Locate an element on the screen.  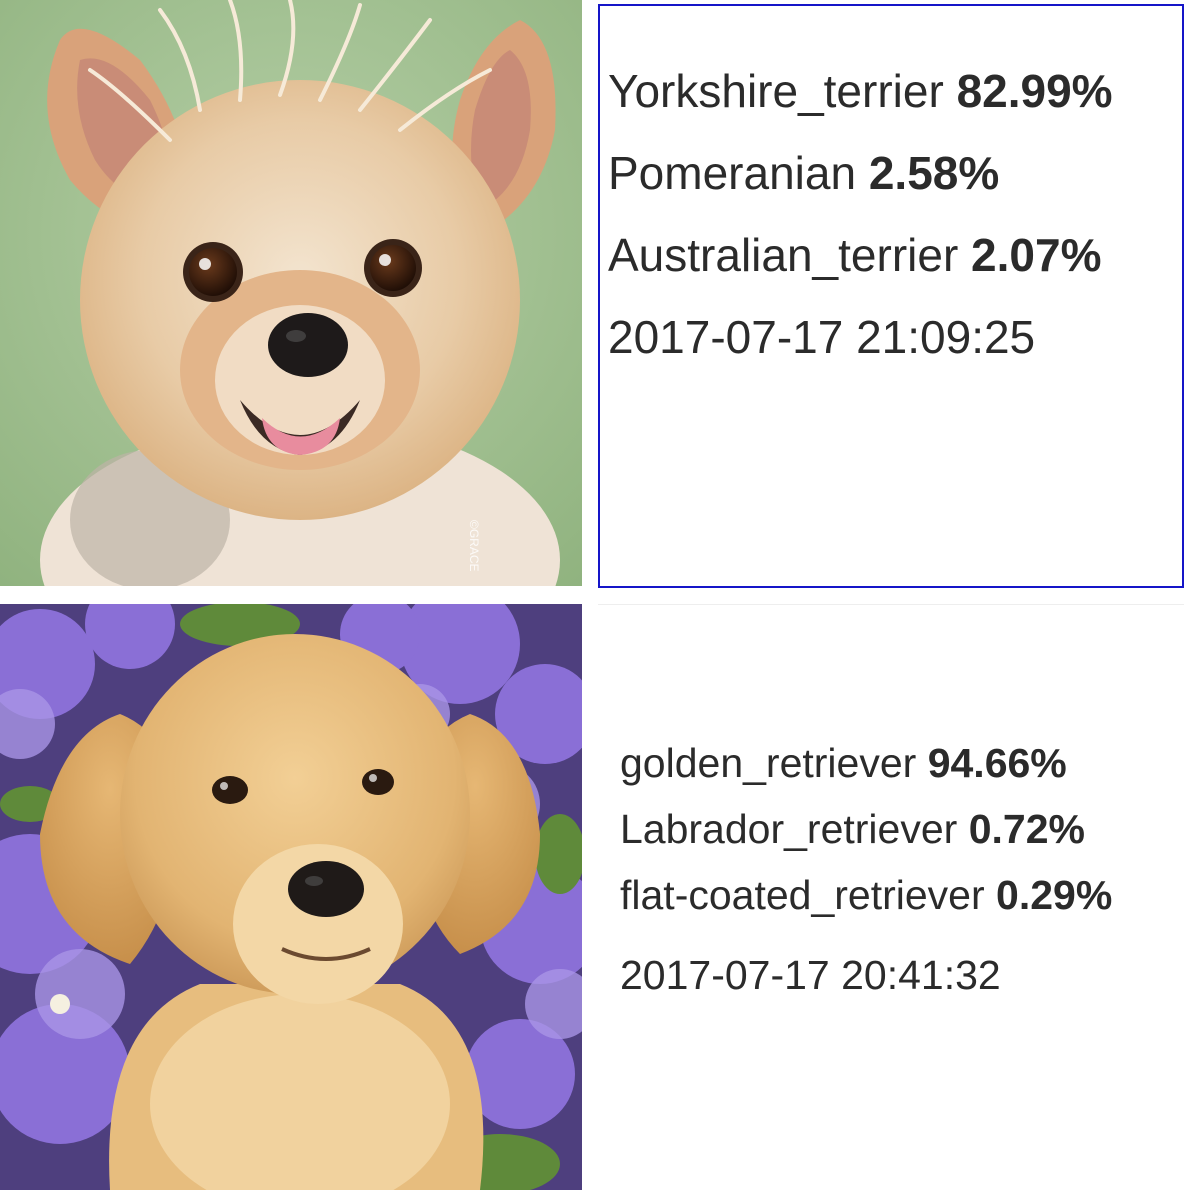
confidence-percent: 2.58% is located at coordinates (934, 173).